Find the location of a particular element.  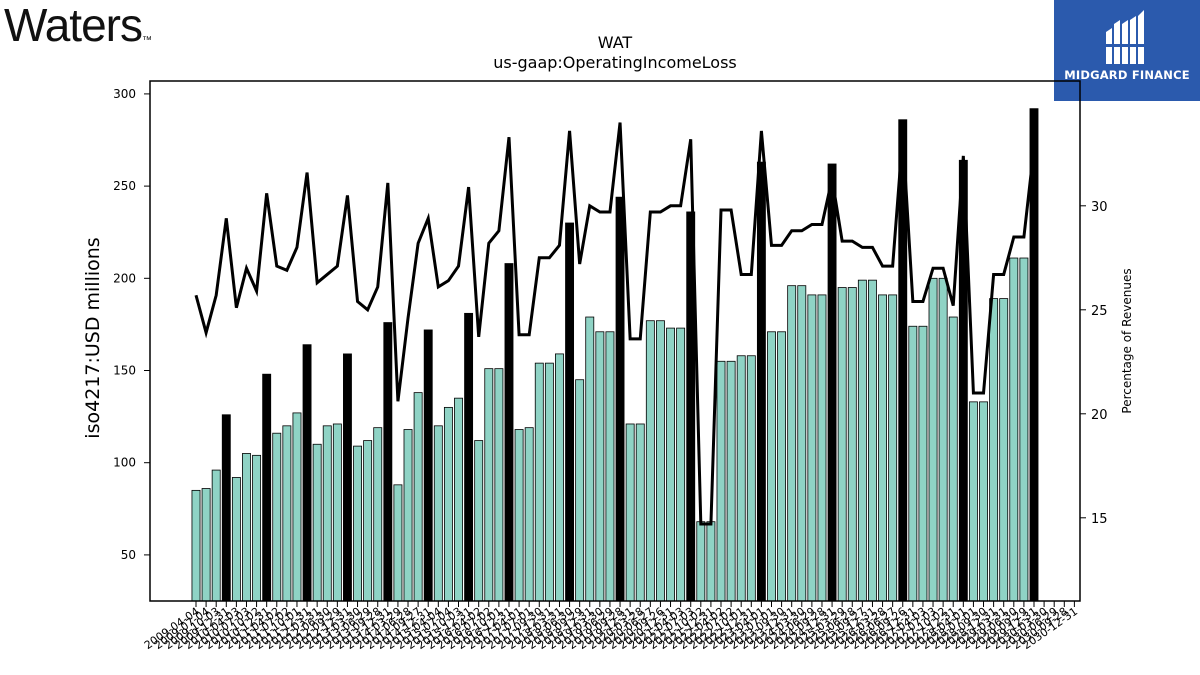

y2-tick-label: 30 is located at coordinates (1099, 207).